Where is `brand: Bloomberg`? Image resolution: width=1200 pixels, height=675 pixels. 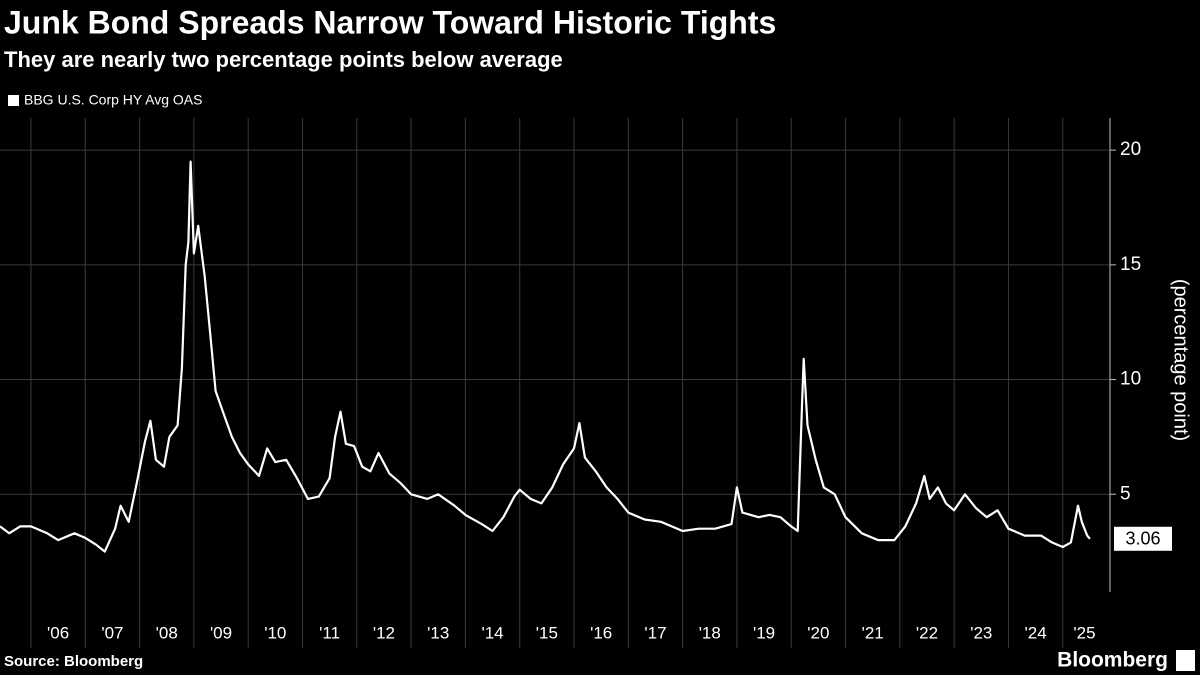 brand: Bloomberg is located at coordinates (1112, 660).